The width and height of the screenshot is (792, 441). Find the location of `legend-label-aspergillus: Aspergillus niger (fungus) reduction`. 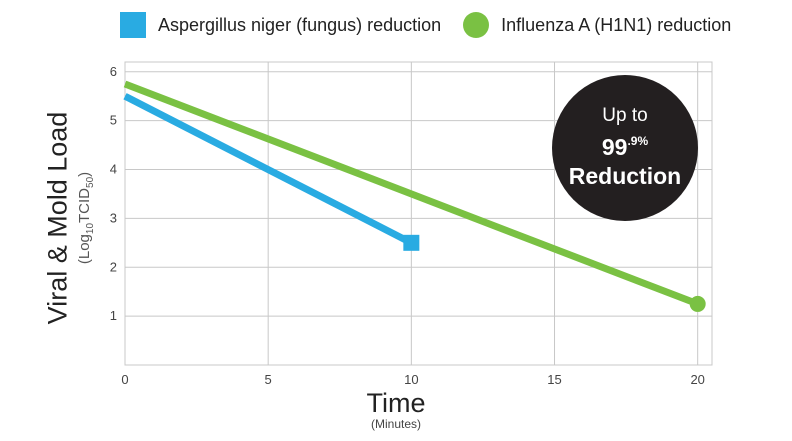

legend-label-aspergillus: Aspergillus niger (fungus) reduction is located at coordinates (300, 24).